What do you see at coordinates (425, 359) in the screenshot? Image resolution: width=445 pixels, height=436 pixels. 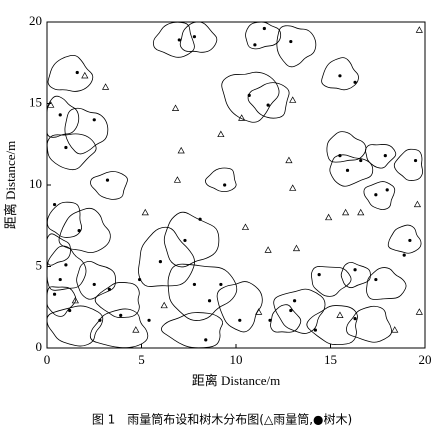 I see `x-tick-label: 20` at bounding box center [425, 359].